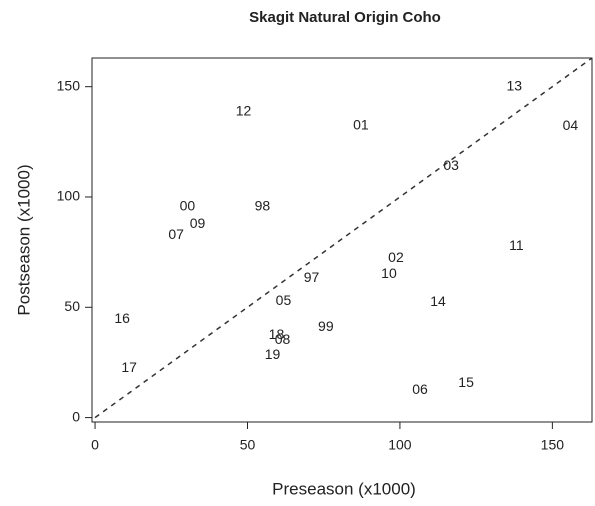  Describe the element at coordinates (400, 445) in the screenshot. I see `x-tick-label: 100` at that location.